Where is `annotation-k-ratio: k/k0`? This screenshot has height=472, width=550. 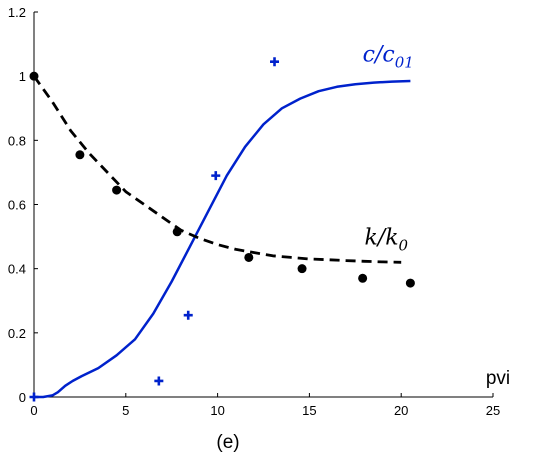 annotation-k-ratio: k/k0 is located at coordinates (386, 240).